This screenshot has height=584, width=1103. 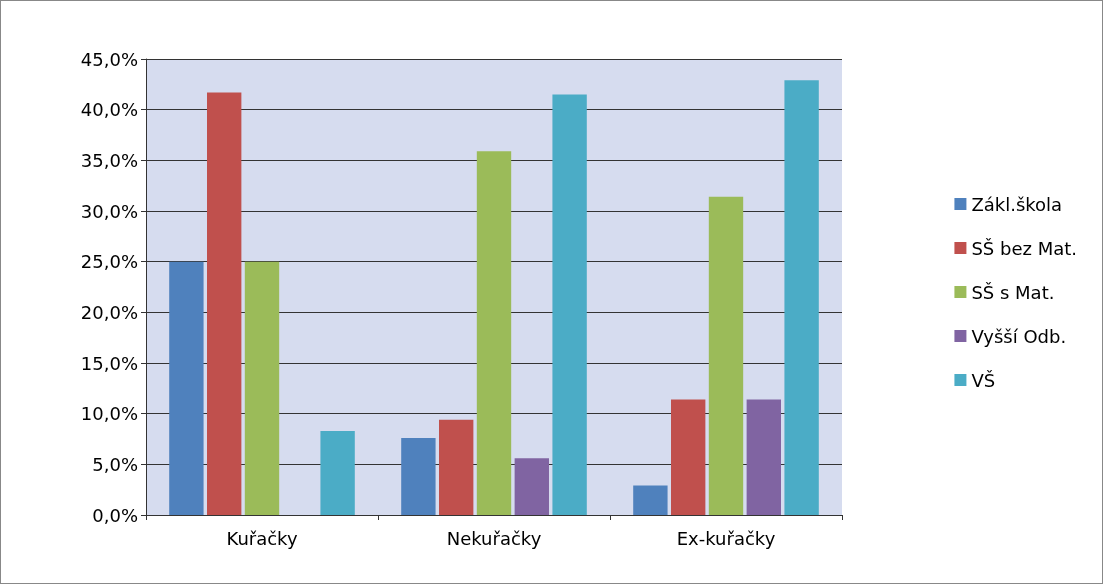 I want to click on legend-label: Zákl.škola, so click(x=1017, y=204).